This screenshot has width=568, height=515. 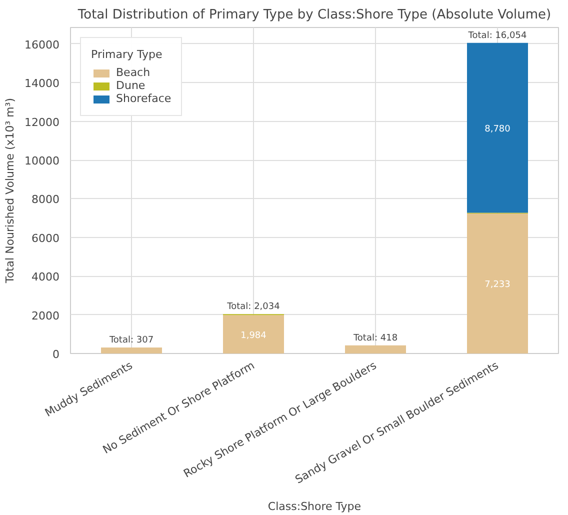 I want to click on data-label: 8,780, so click(x=497, y=129).